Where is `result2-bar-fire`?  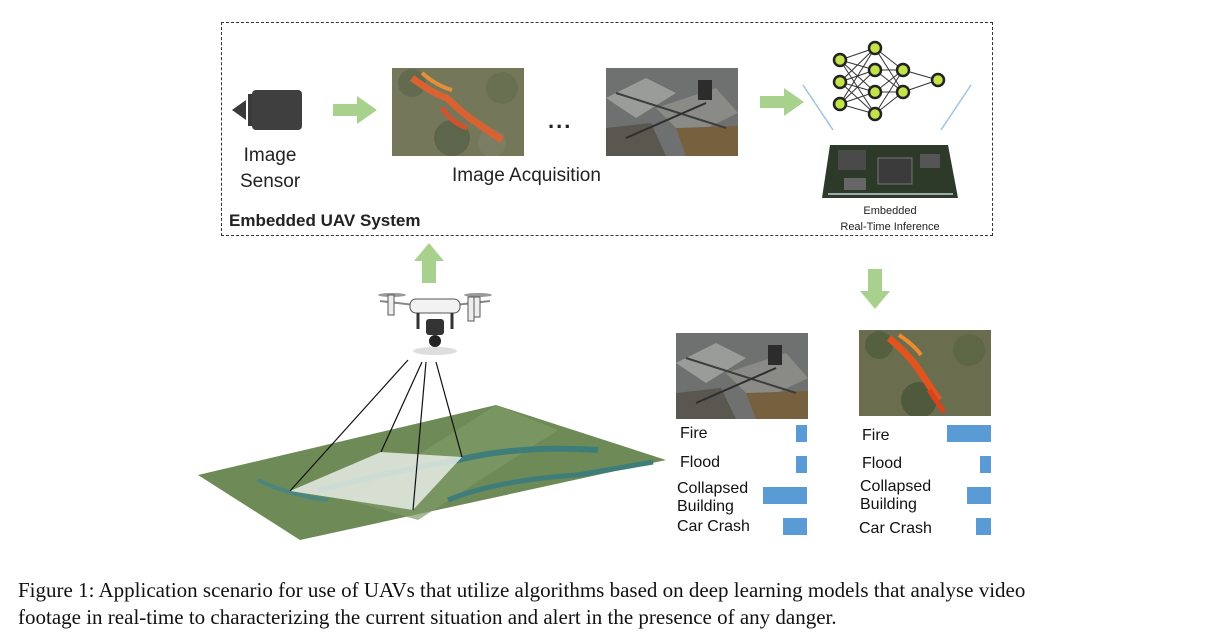 result2-bar-fire is located at coordinates (969, 433).